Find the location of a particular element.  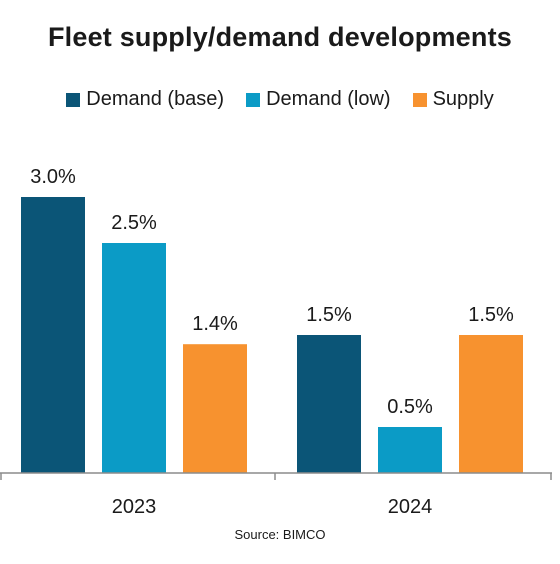

bar-2023-supply is located at coordinates (215, 408).